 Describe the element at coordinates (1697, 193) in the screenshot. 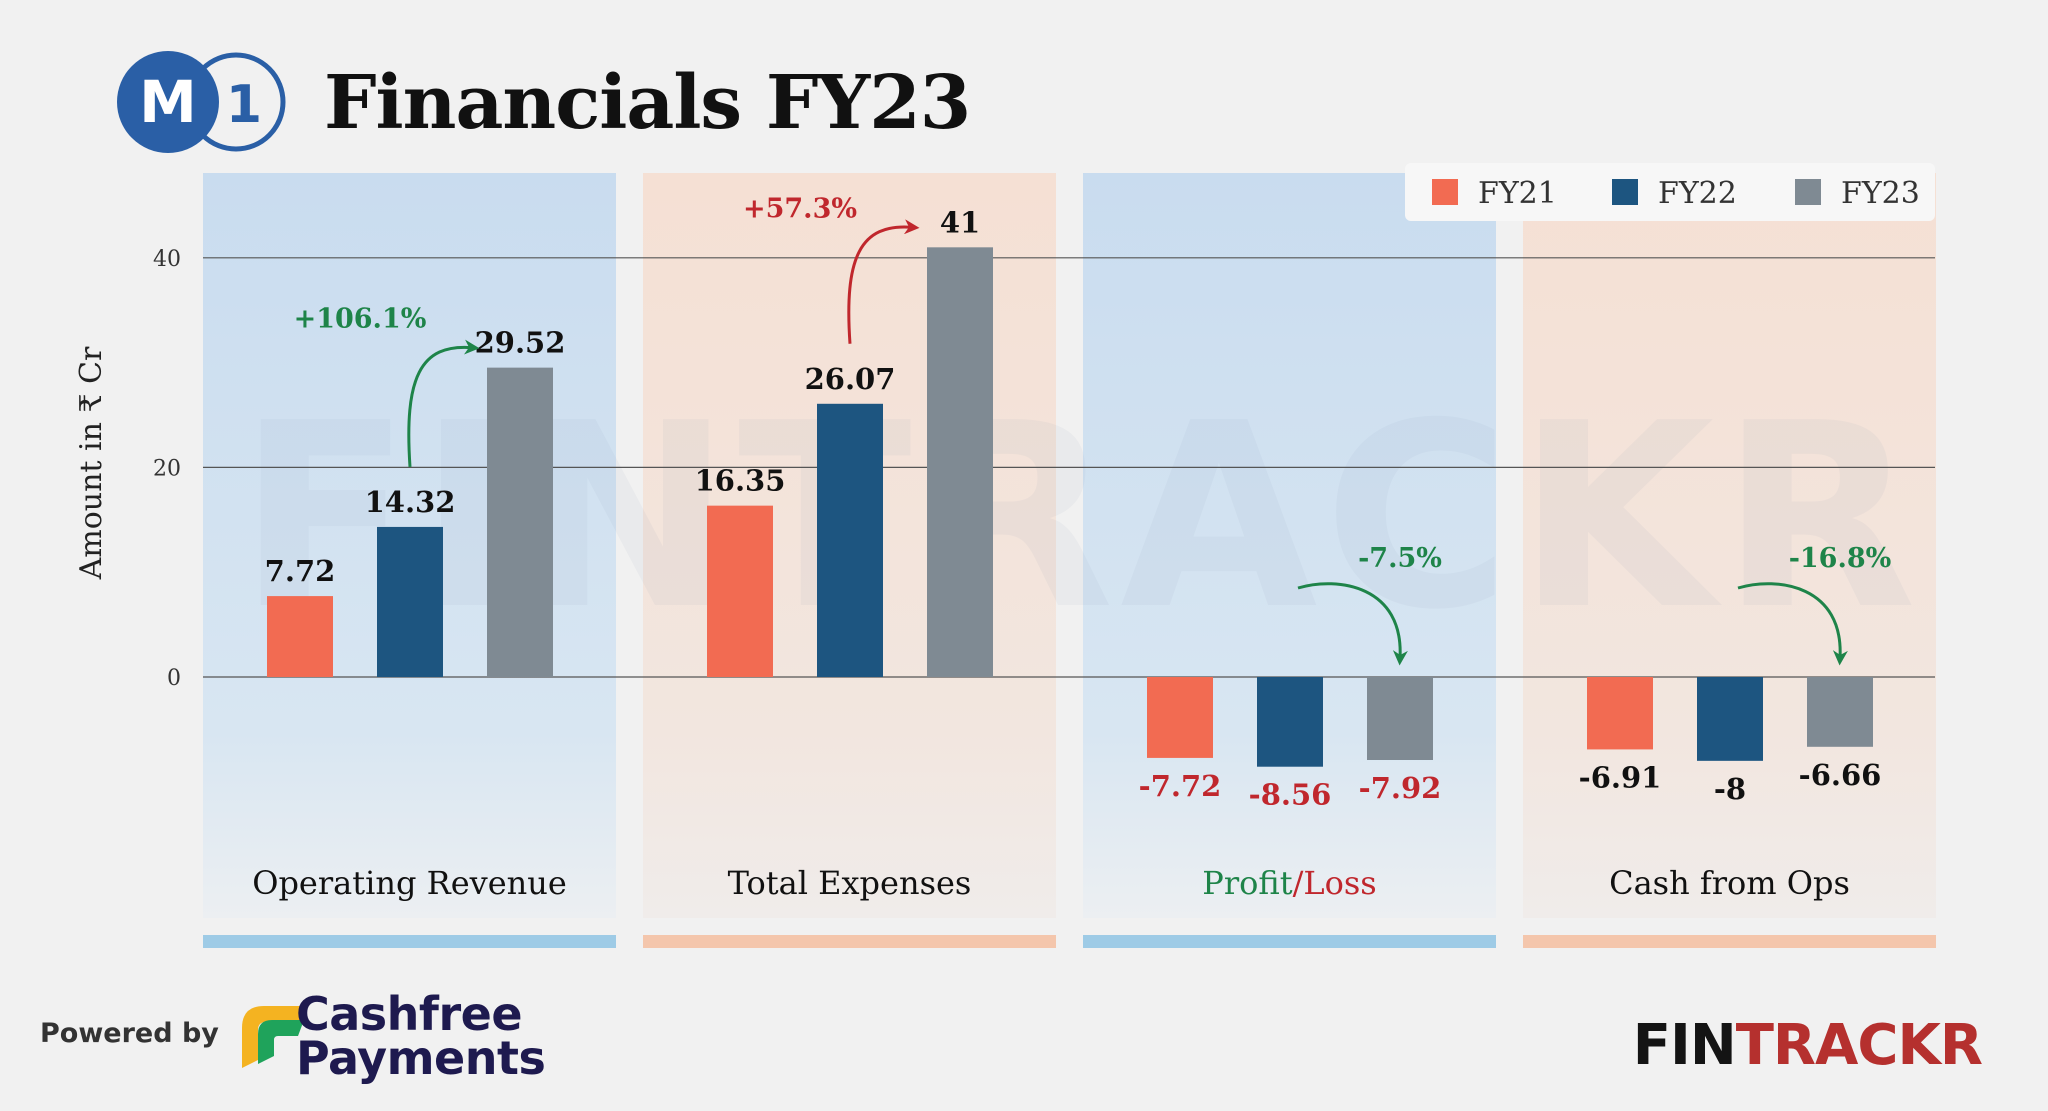

I see `legend-label-fy22: FY22` at that location.